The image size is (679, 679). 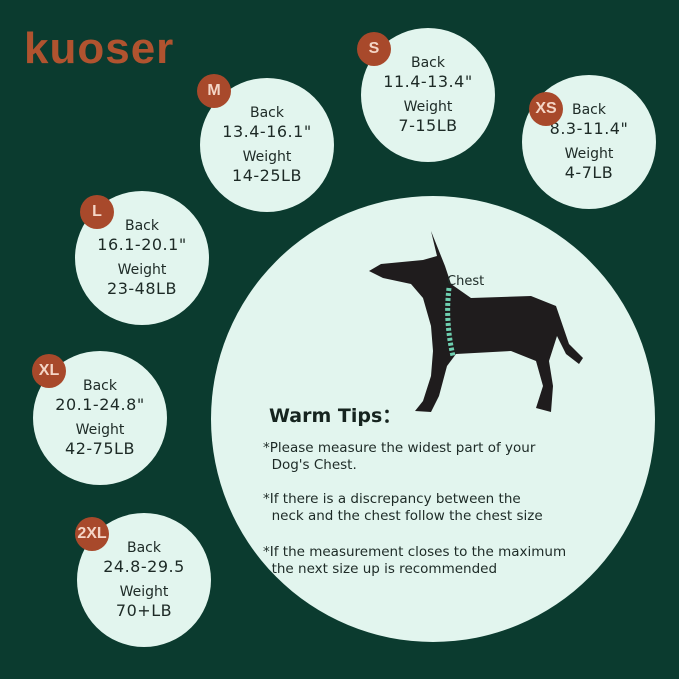 What do you see at coordinates (589, 128) in the screenshot?
I see `back-value: 8.3-11.4"` at bounding box center [589, 128].